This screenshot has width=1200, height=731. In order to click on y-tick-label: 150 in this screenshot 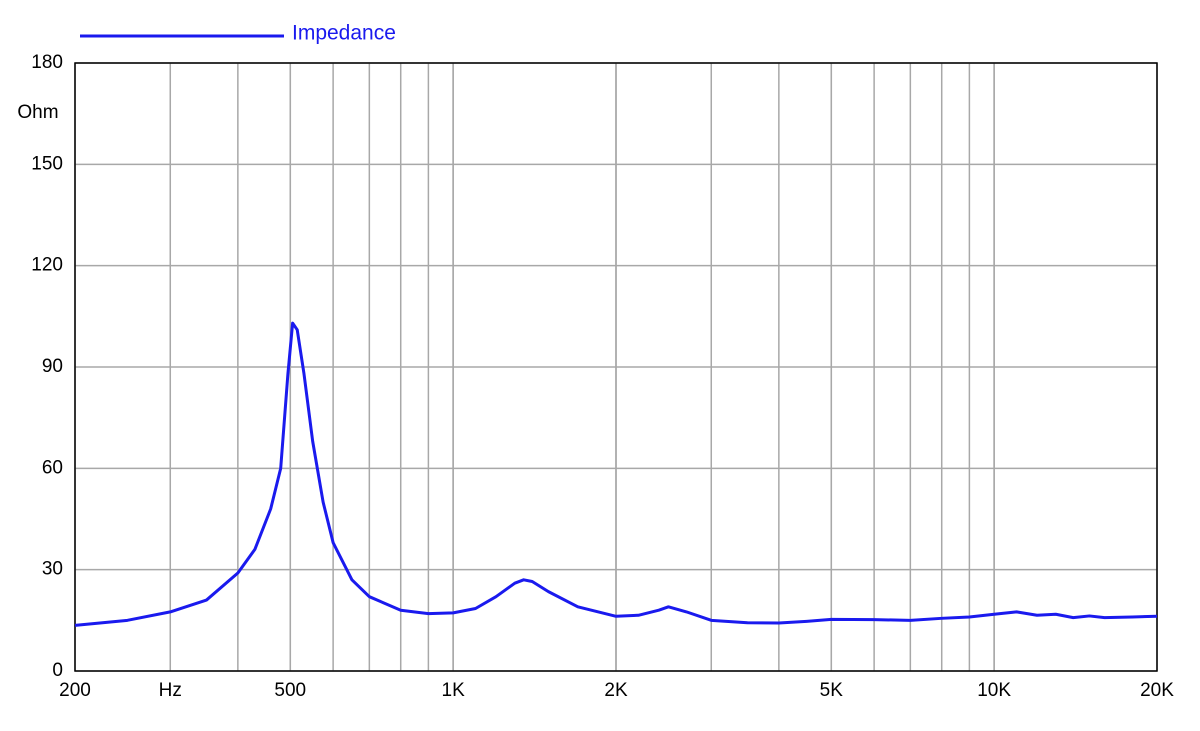, I will do `click(47, 163)`.